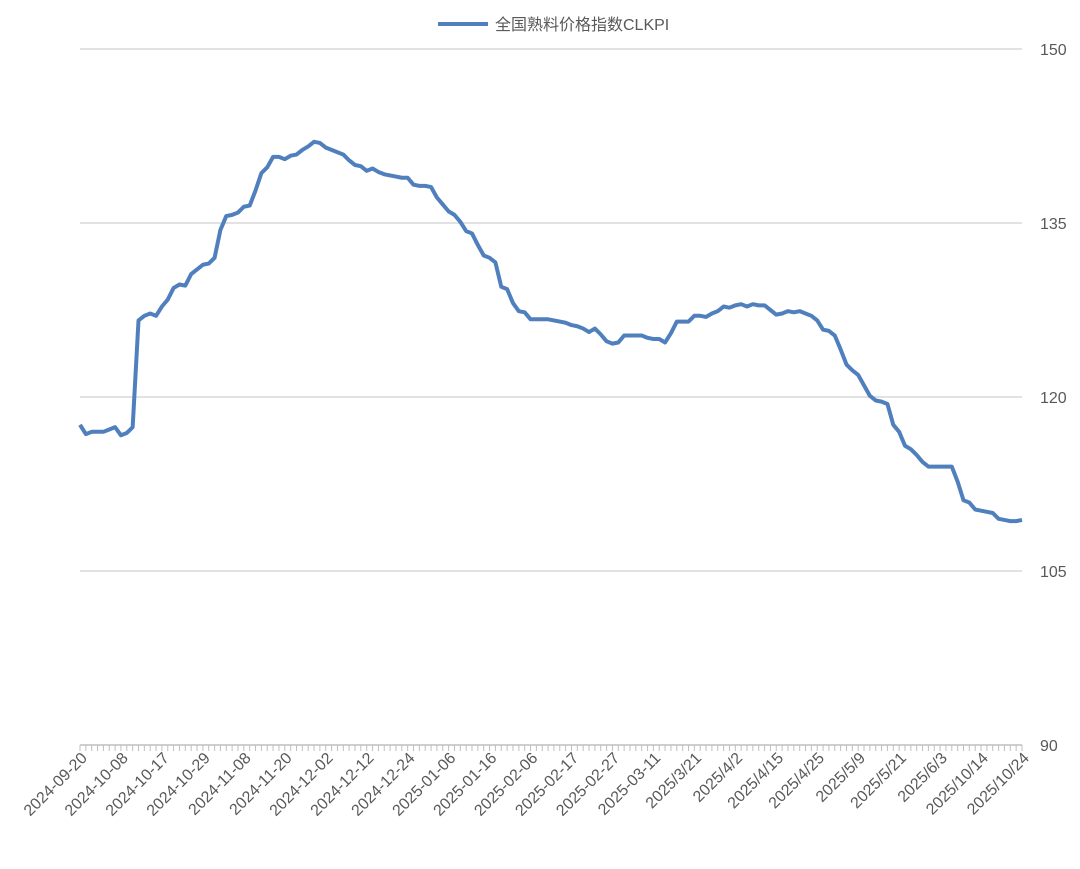 This screenshot has height=869, width=1080. Describe the element at coordinates (582, 25) in the screenshot. I see `legend-label: 全国熟料价格指数CLKPI` at that location.